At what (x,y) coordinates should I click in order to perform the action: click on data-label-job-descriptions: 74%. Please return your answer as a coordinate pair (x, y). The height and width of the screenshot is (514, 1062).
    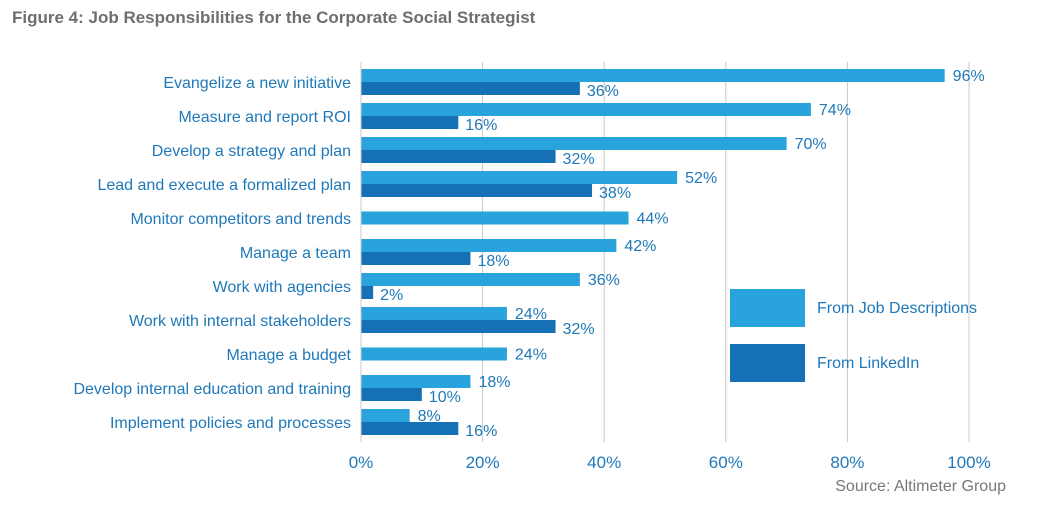
    Looking at the image, I should click on (835, 110).